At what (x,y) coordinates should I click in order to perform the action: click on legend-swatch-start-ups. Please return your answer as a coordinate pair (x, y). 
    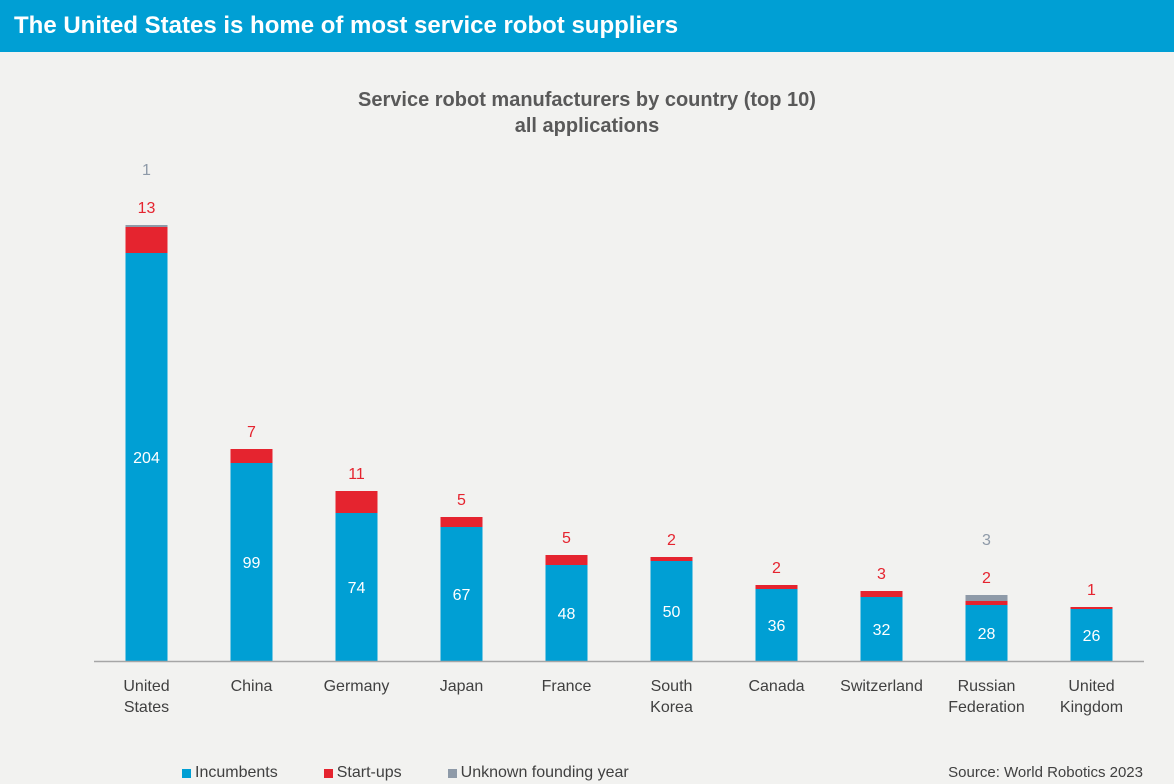
    Looking at the image, I should click on (328, 773).